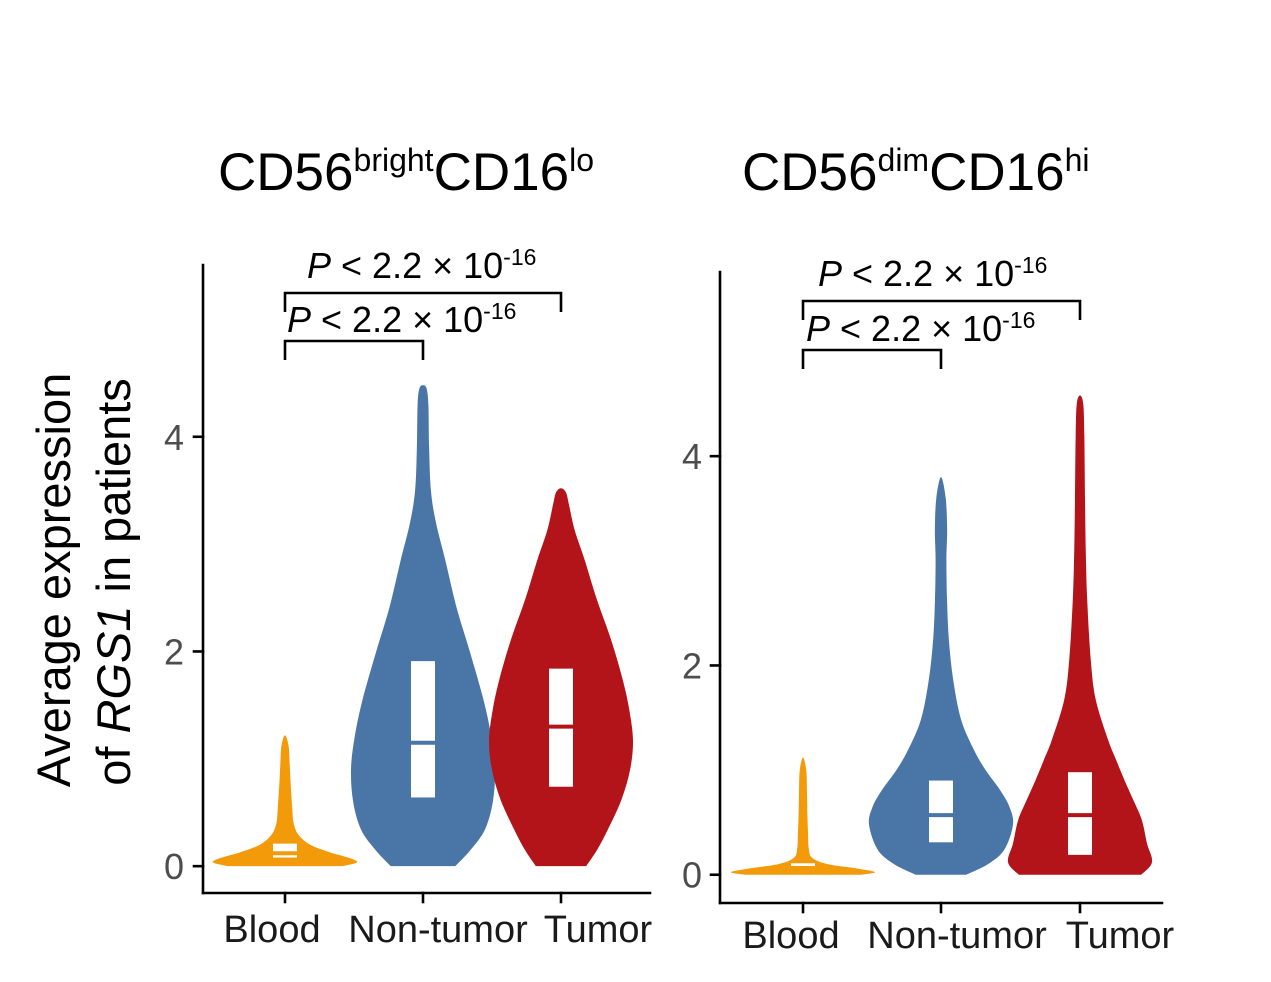 This screenshot has height=982, width=1271. What do you see at coordinates (394, 160) in the screenshot?
I see `title-superscript: bright` at bounding box center [394, 160].